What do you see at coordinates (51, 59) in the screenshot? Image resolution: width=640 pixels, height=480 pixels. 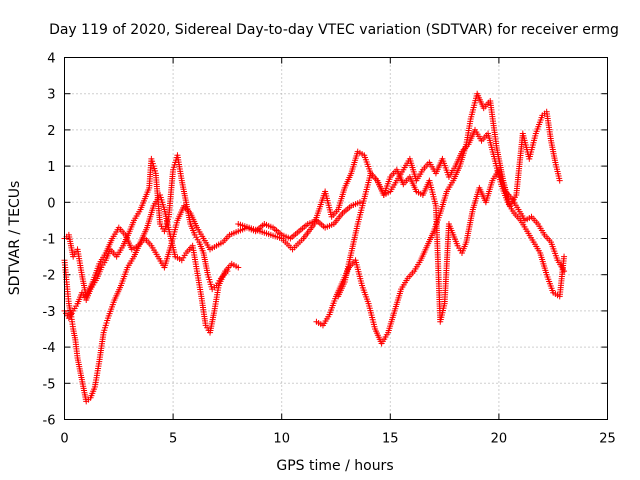 I see `y-tick-label: 4` at bounding box center [51, 59].